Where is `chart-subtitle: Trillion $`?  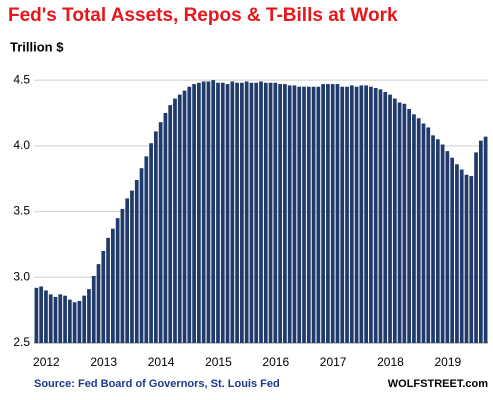
chart-subtitle: Trillion $ is located at coordinates (37, 46).